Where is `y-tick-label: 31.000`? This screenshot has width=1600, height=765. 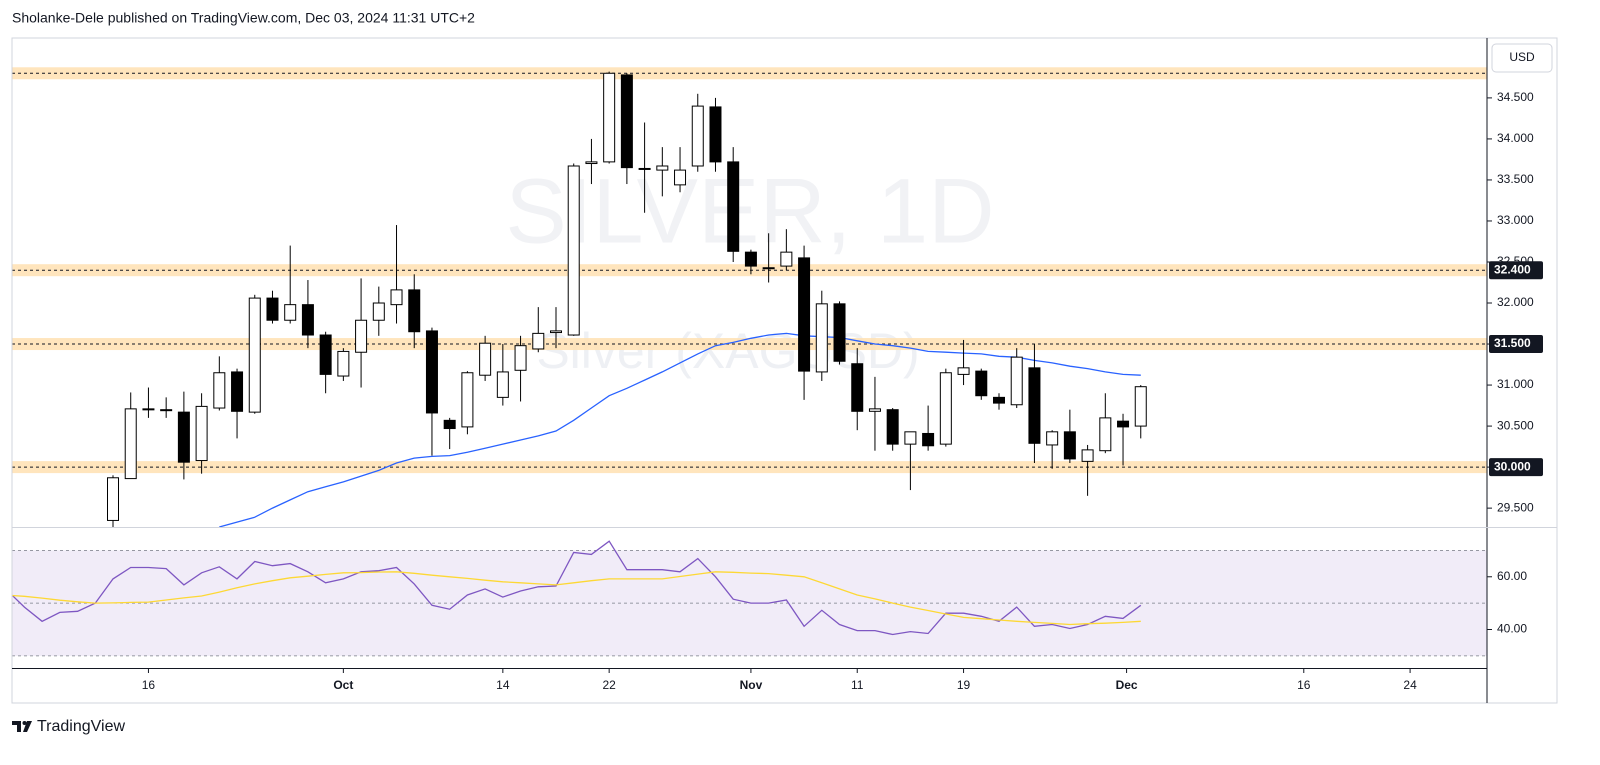 y-tick-label: 31.000 is located at coordinates (1515, 384).